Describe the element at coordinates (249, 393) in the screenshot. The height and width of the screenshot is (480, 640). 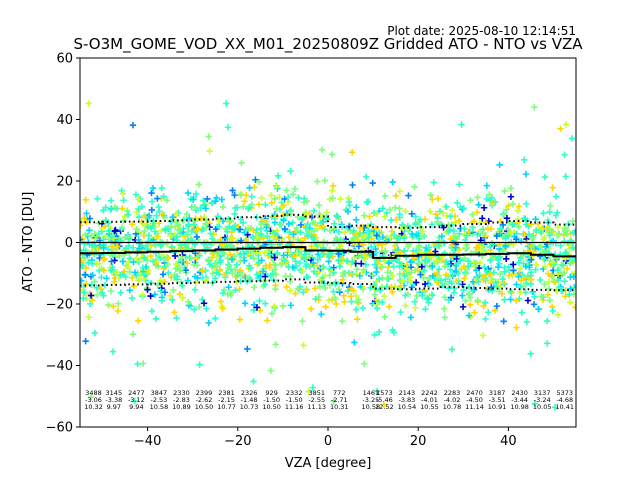
I see `bin-stat-n: 2326` at that location.